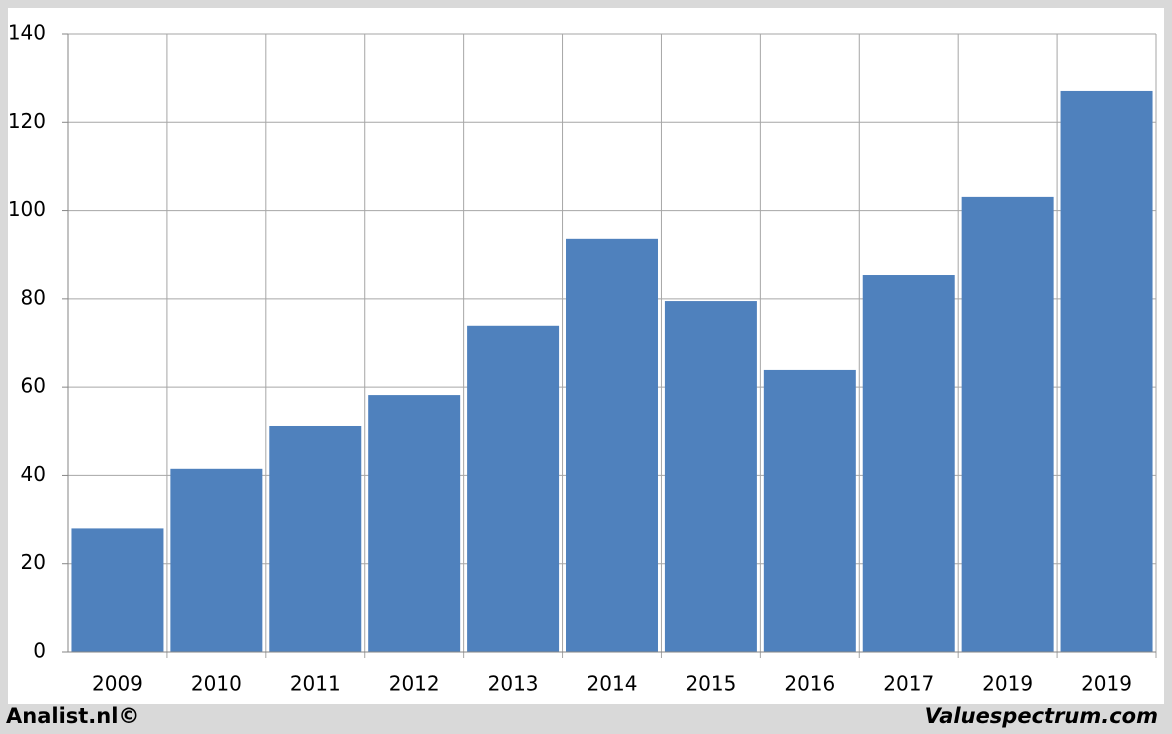  Describe the element at coordinates (1041, 716) in the screenshot. I see `footer-right: Valuespectrum.com` at that location.